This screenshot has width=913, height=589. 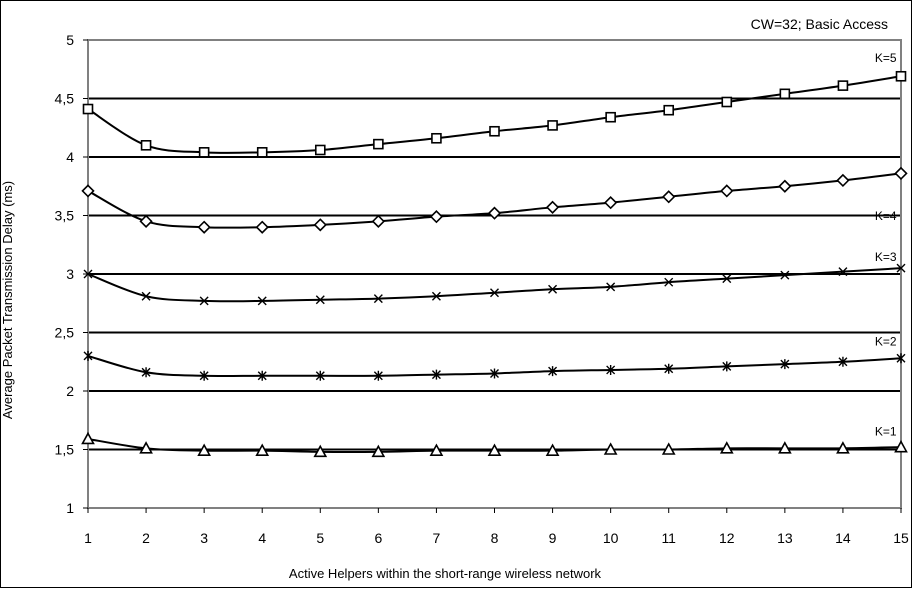 What do you see at coordinates (785, 538) in the screenshot?
I see `x-tick-label: 13` at bounding box center [785, 538].